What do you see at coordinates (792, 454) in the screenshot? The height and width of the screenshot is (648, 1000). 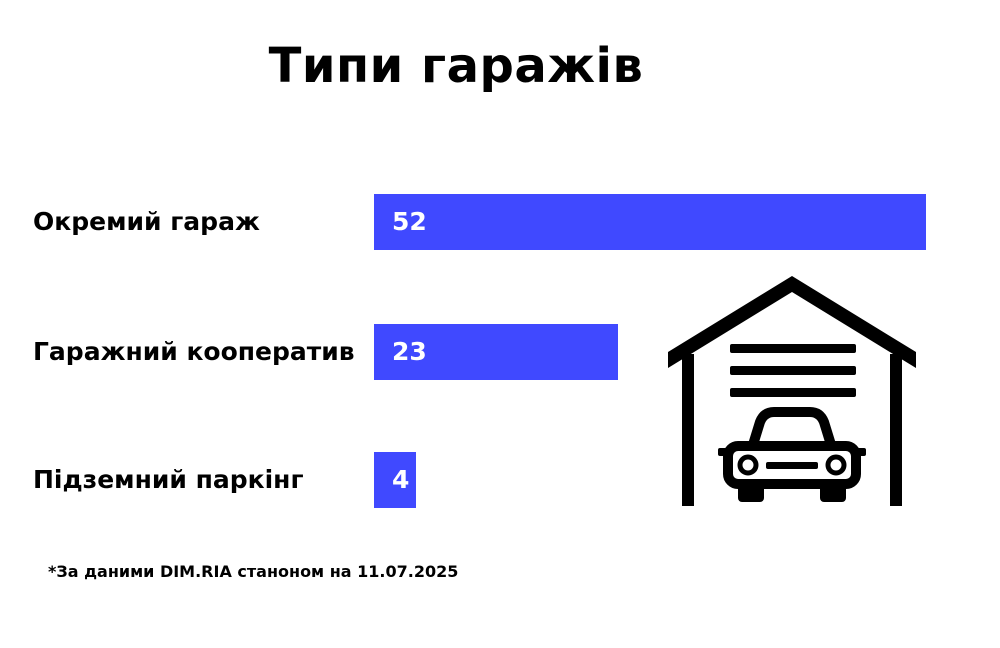 I see `car-shape` at bounding box center [792, 454].